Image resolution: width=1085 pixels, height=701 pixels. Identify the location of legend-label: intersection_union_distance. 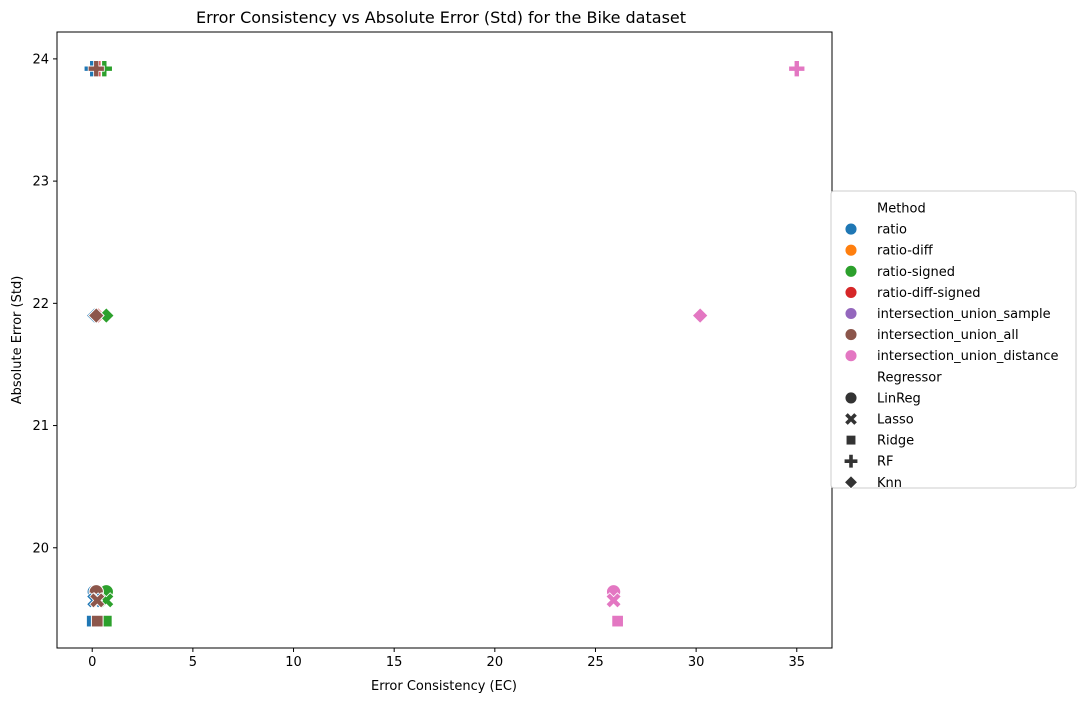
(967, 356).